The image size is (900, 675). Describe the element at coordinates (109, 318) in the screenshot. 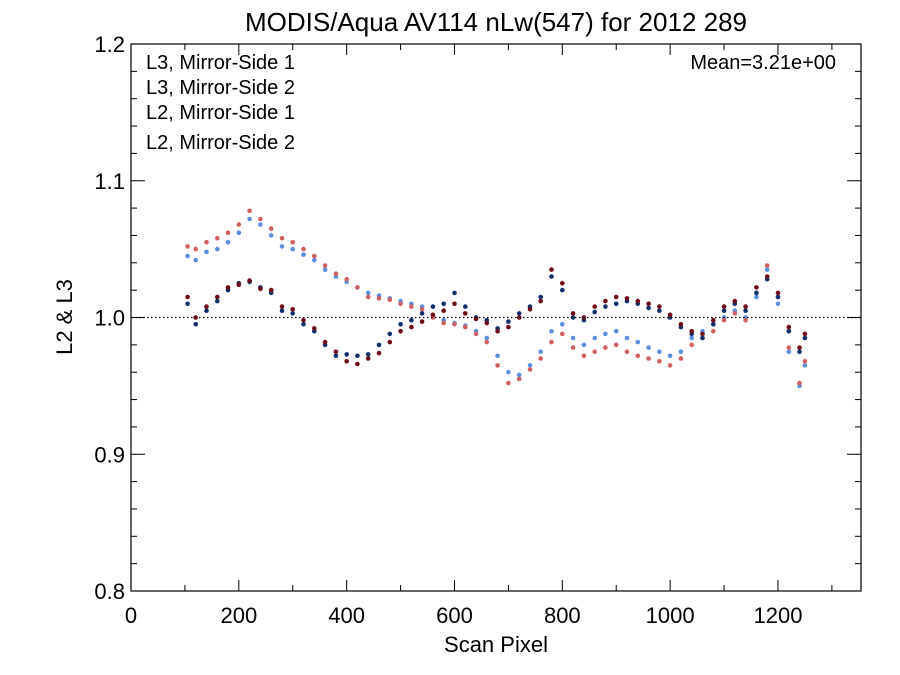

I see `y-tick-label: 1.0` at that location.